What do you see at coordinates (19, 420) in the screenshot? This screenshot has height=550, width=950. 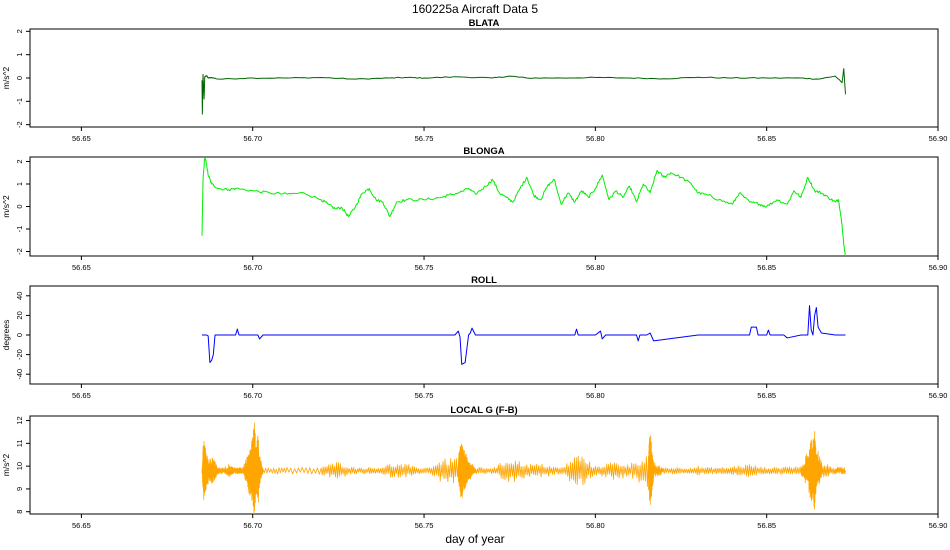 I see `y-tick-label: 12` at bounding box center [19, 420].